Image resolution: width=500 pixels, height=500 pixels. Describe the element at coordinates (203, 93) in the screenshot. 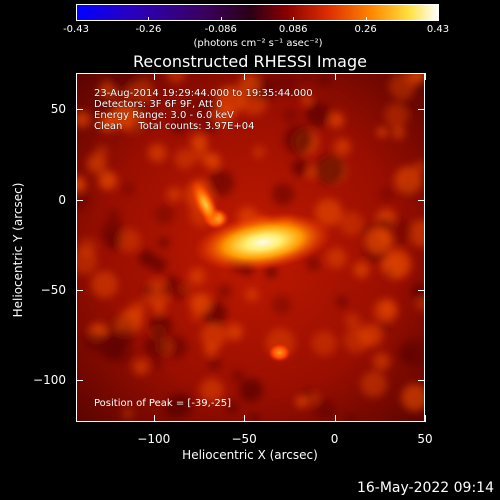

I see `observation-time: 23-Aug-2014 19:29:44.000 to 19:35:44.000` at that location.